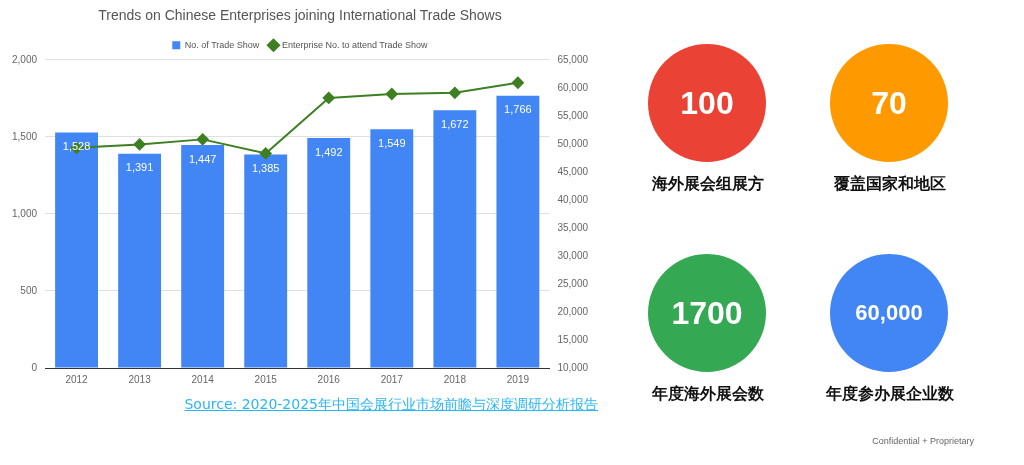 Image resolution: width=1024 pixels, height=465 pixels. Describe the element at coordinates (300, 15) in the screenshot. I see `chart-title: Trends on Chinese Enterprises joining International Trade Shows` at that location.